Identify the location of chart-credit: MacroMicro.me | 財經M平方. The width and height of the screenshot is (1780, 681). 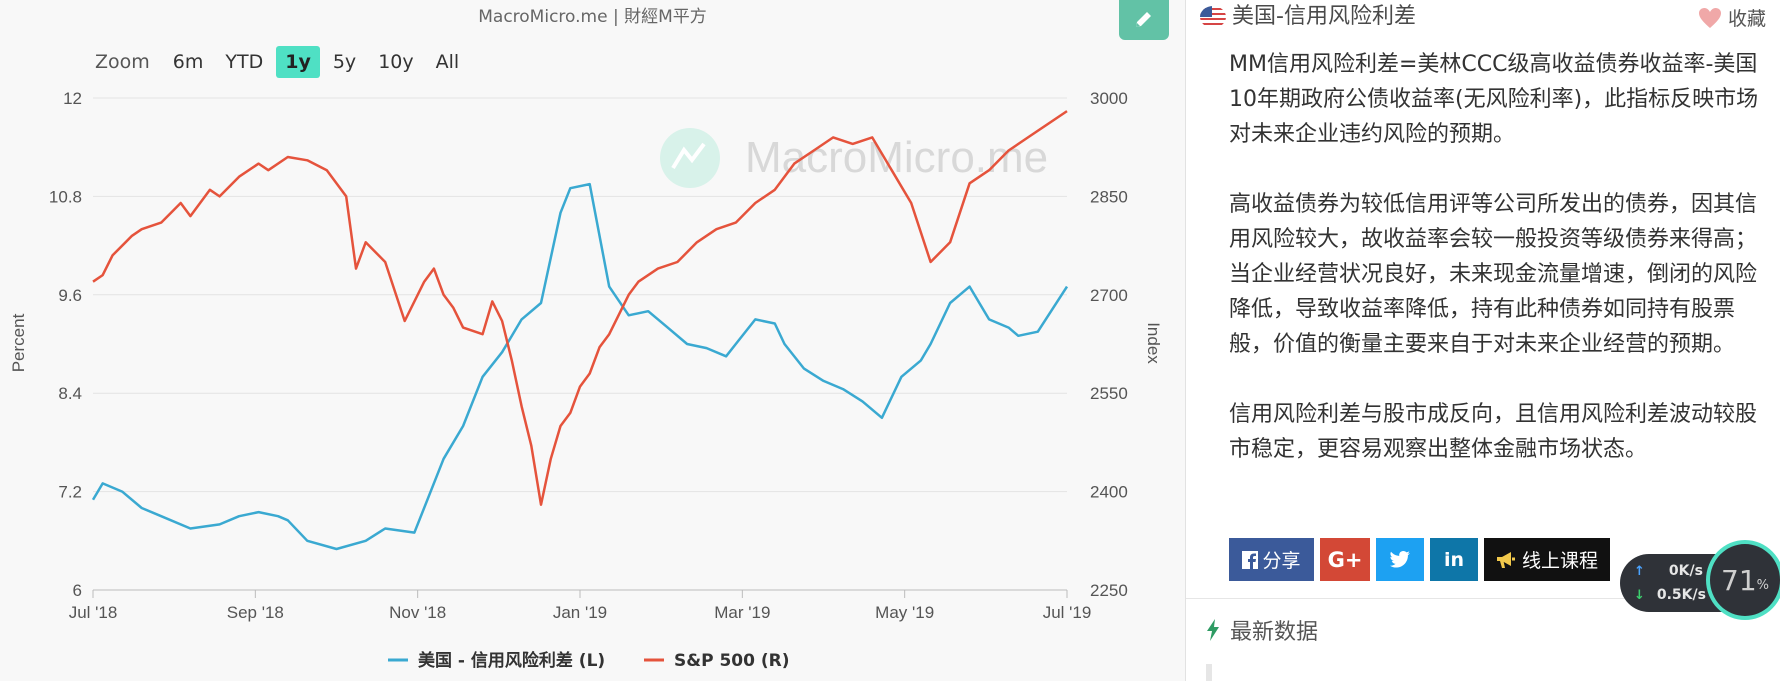
(592, 17).